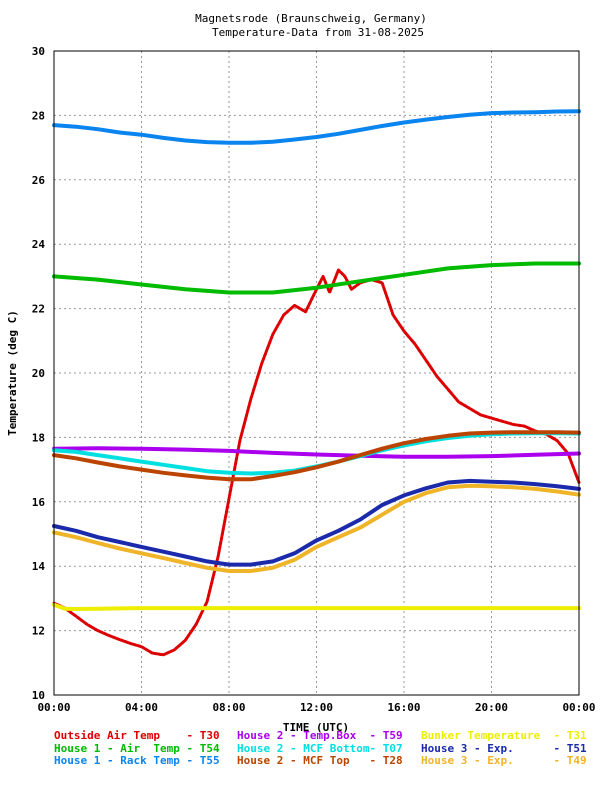 This screenshot has width=600, height=800. I want to click on legend-entry: House 3 - Exp. - T51, so click(504, 748).